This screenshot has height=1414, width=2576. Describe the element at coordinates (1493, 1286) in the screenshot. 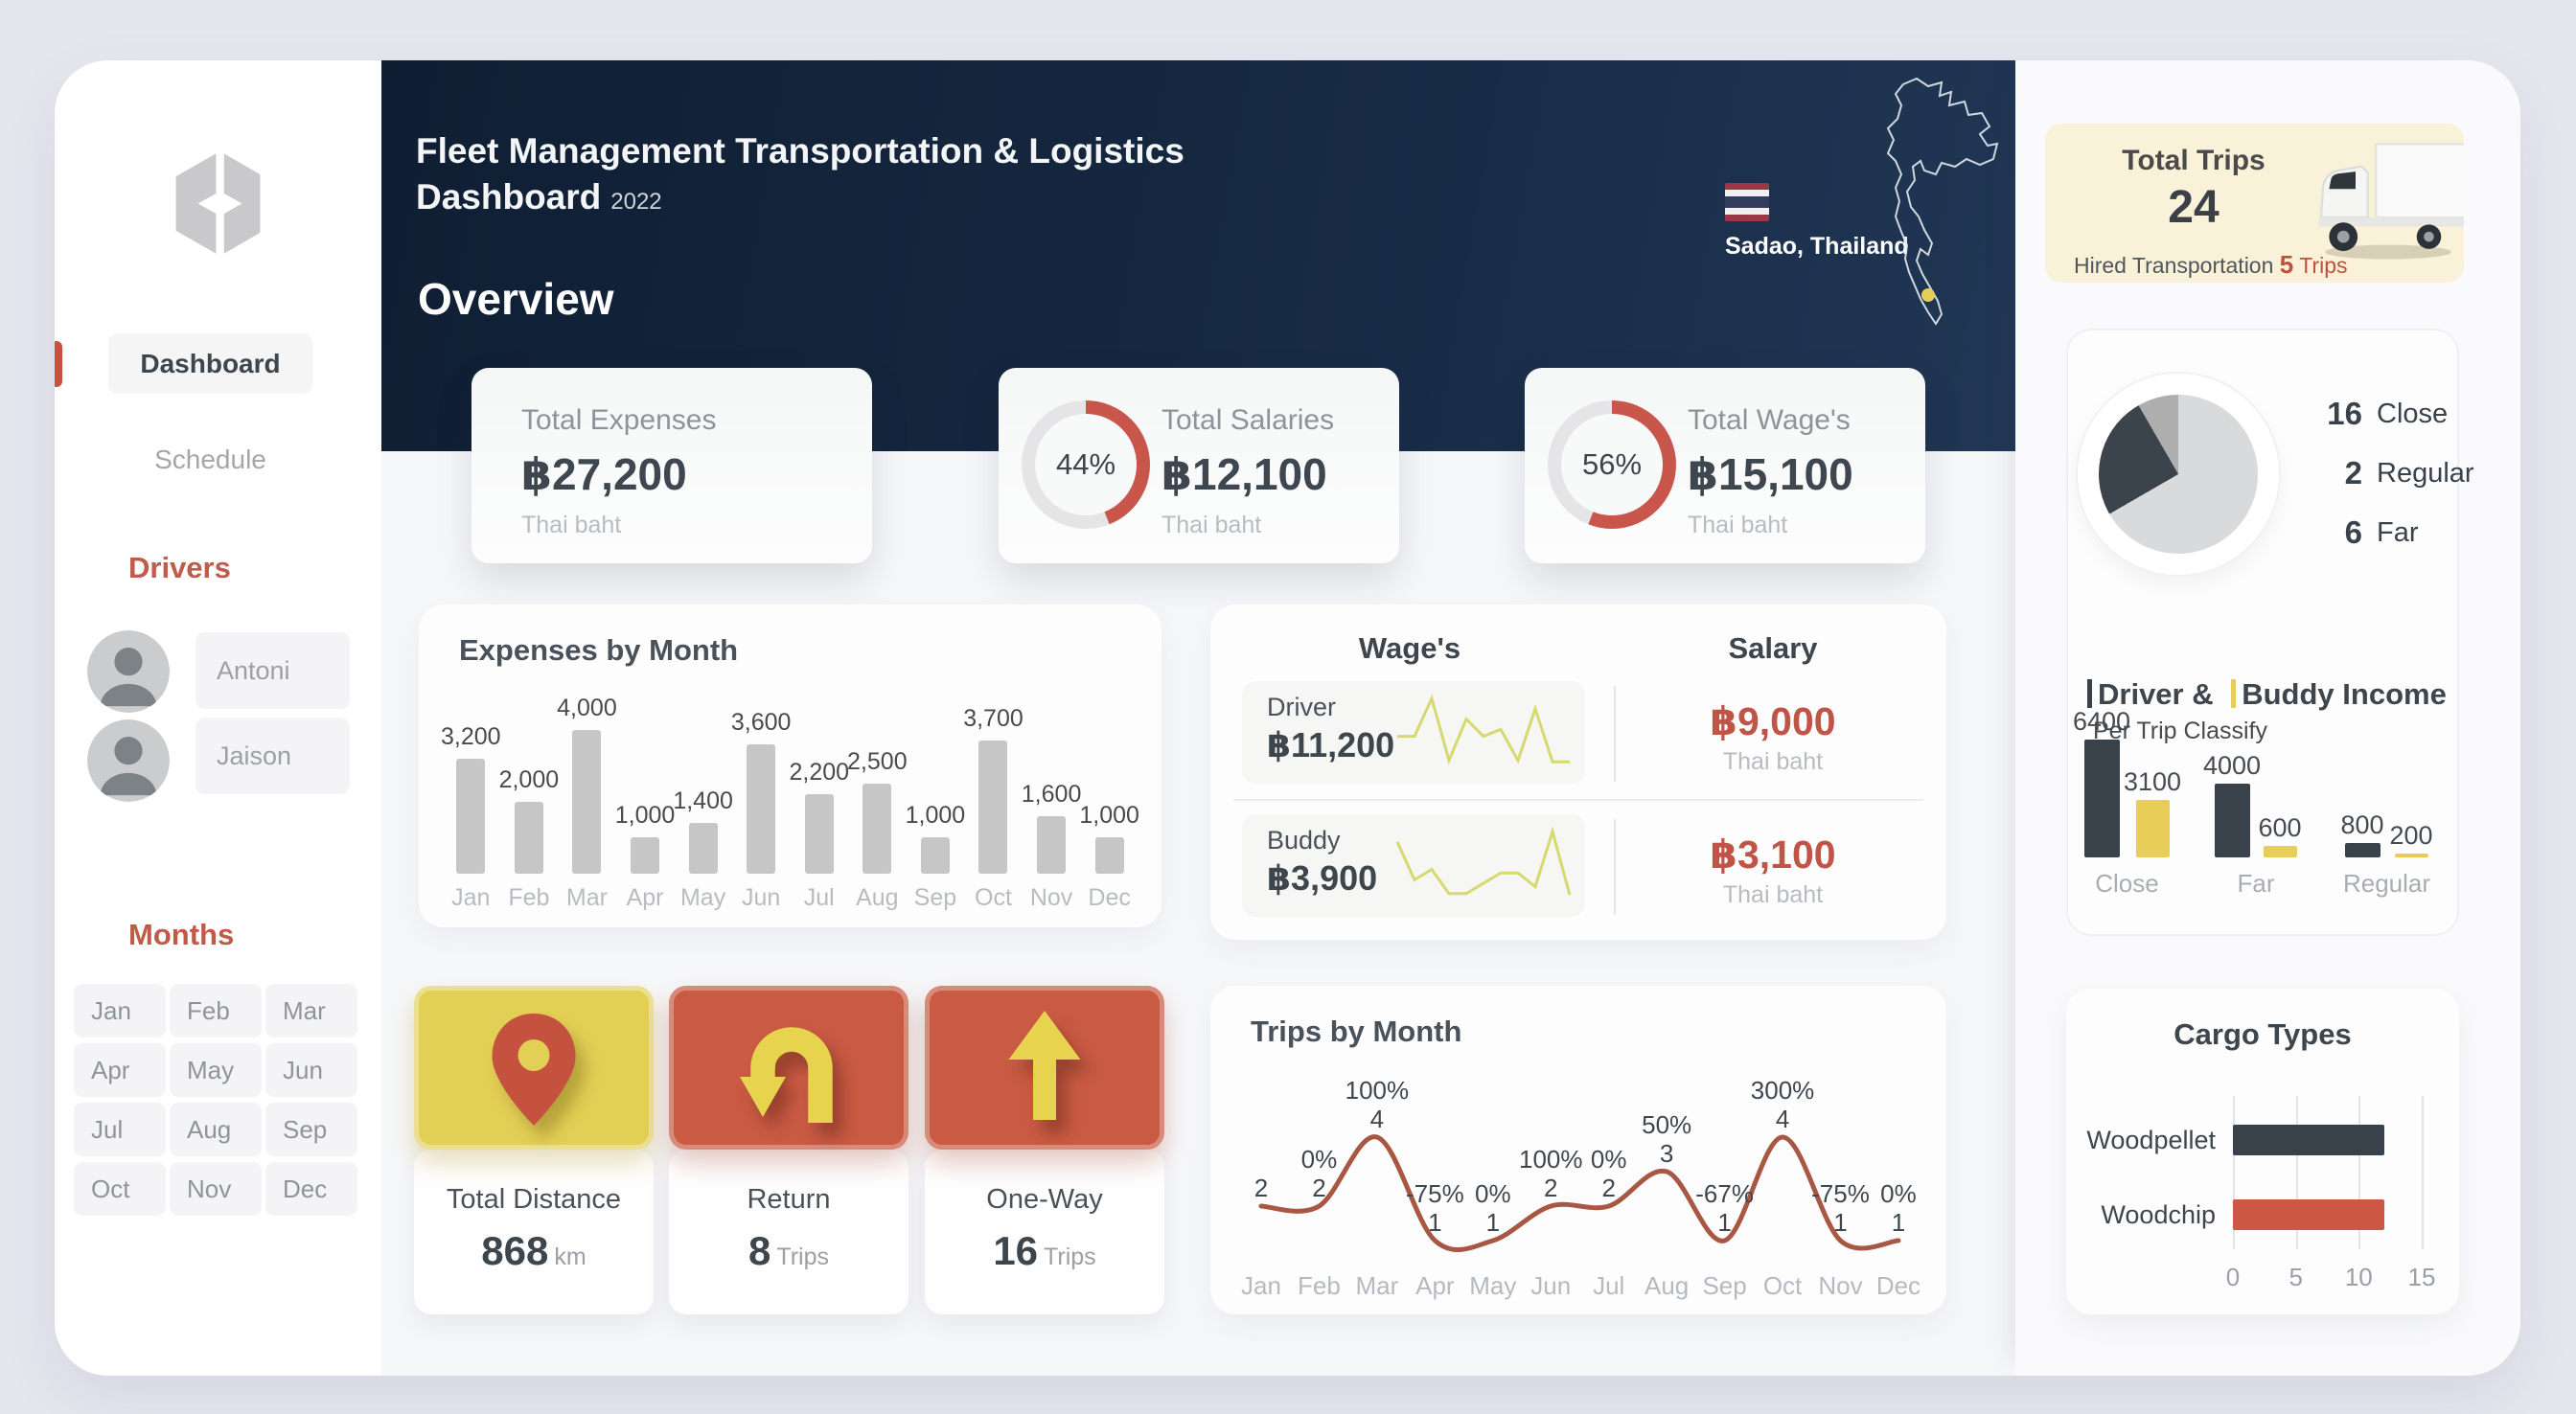

I see `trip-month-label: May` at that location.